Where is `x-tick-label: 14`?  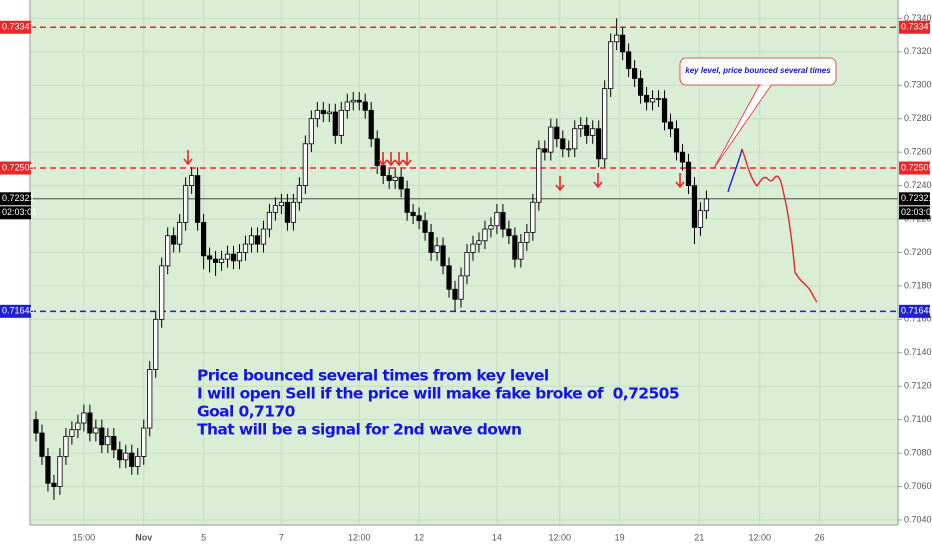
x-tick-label: 14 is located at coordinates (497, 537).